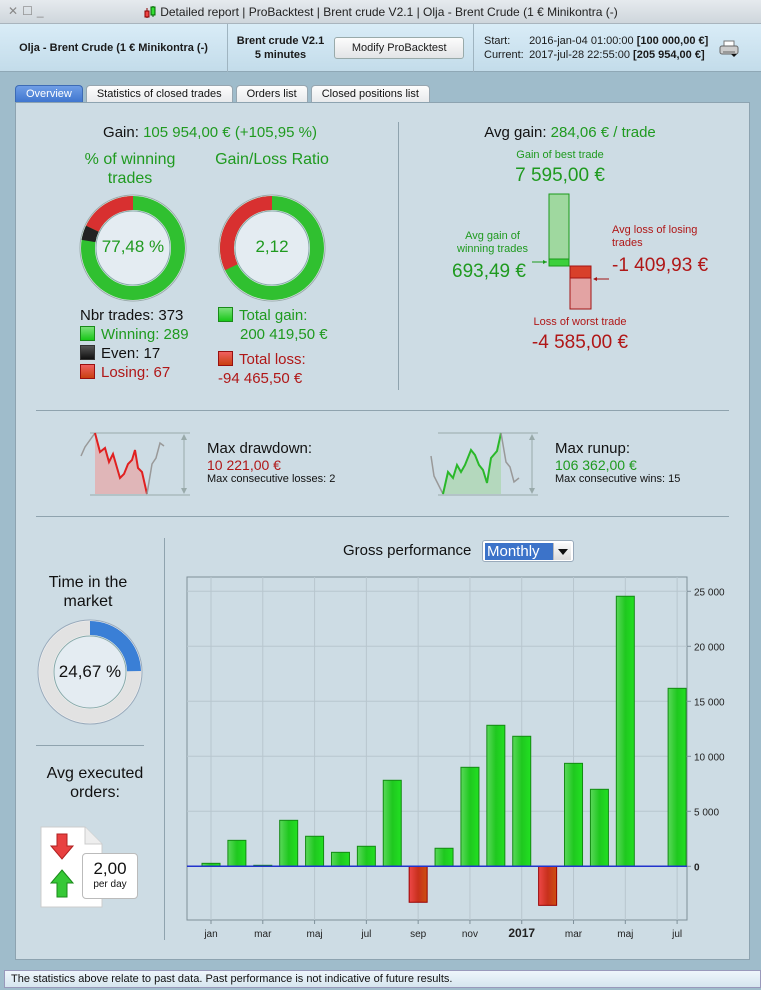  What do you see at coordinates (159, 93) in the screenshot?
I see `tab-statistics-closed-trades: Statistics of closed trades` at bounding box center [159, 93].